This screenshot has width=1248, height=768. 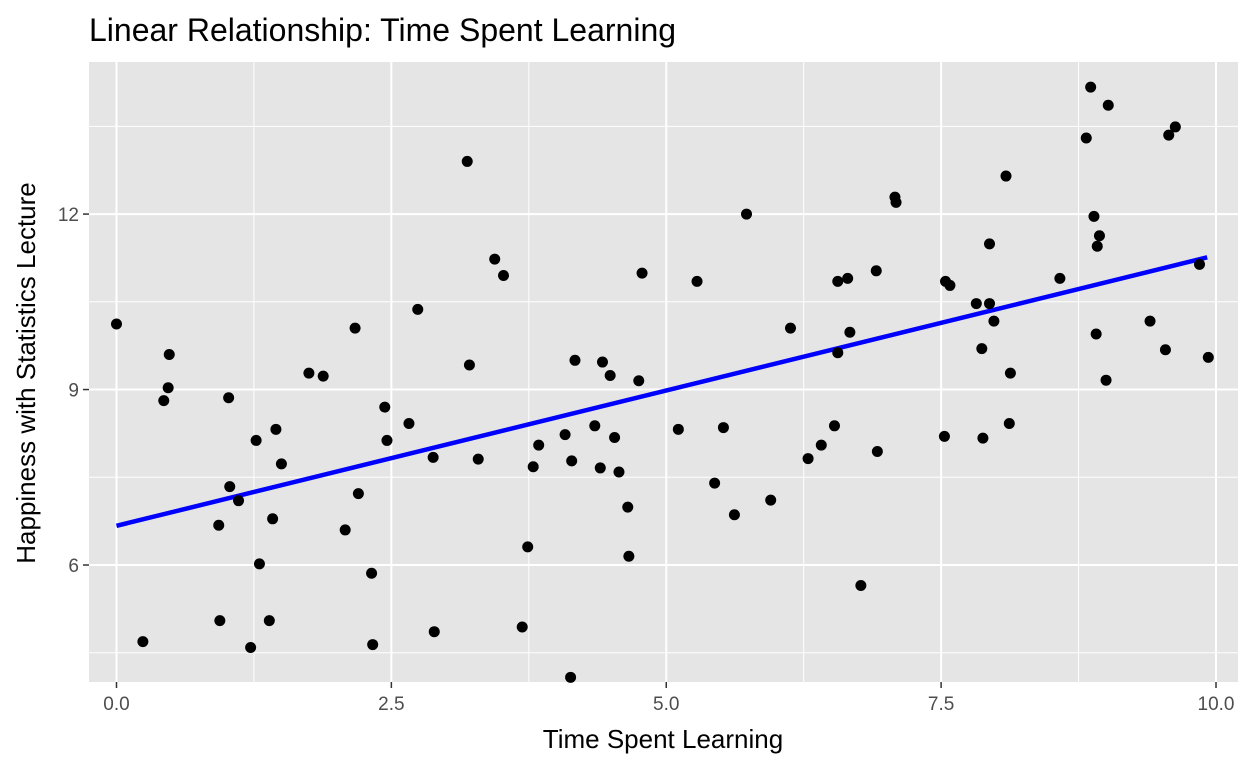 I want to click on y-tick-label: 12, so click(x=68, y=215).